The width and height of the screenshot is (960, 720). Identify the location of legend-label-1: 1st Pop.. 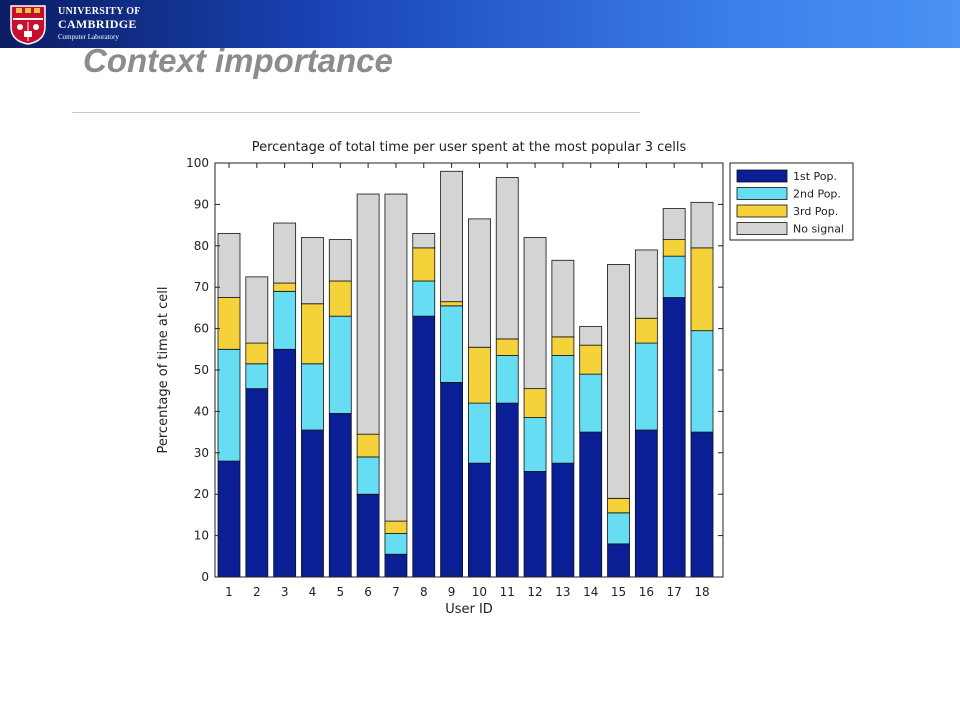
(815, 176).